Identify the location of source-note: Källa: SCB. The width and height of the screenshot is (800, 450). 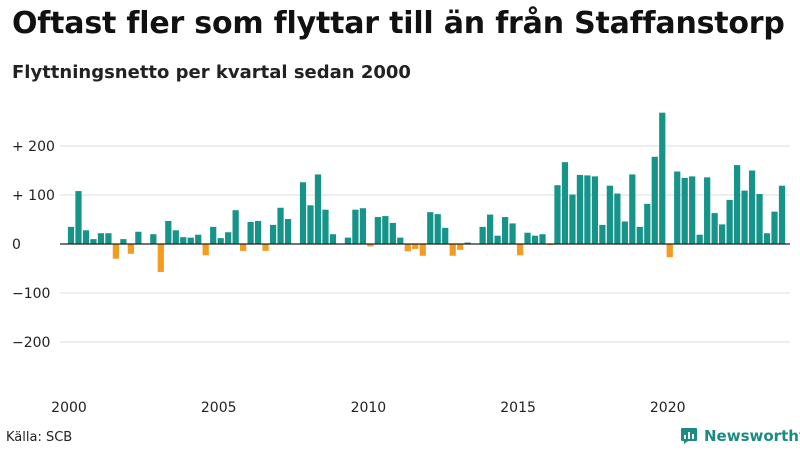
(39, 437).